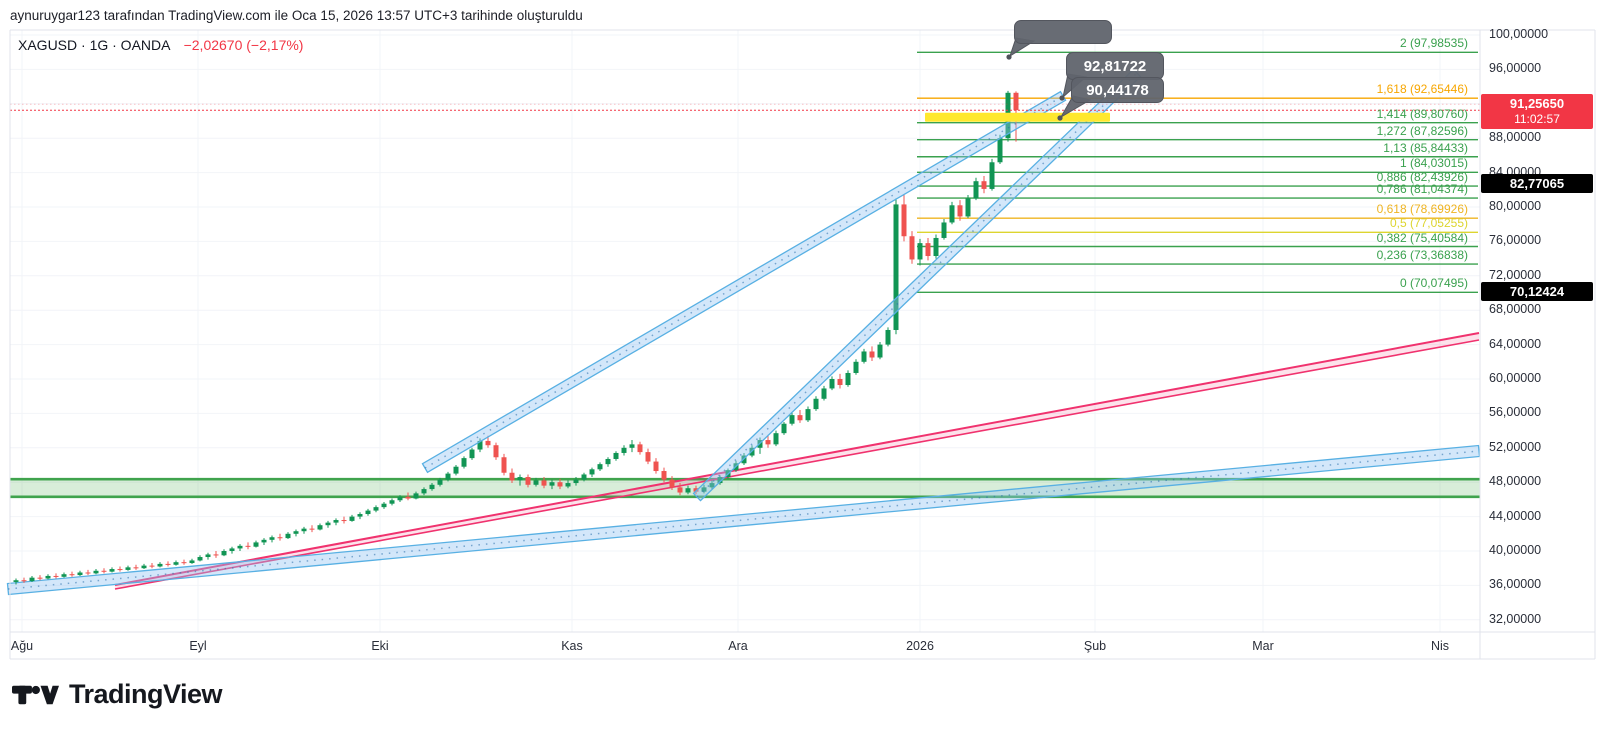  I want to click on symbol-legend: XAGUSD · 1G · OANDA −2,02670 (−2,17%), so click(160, 45).